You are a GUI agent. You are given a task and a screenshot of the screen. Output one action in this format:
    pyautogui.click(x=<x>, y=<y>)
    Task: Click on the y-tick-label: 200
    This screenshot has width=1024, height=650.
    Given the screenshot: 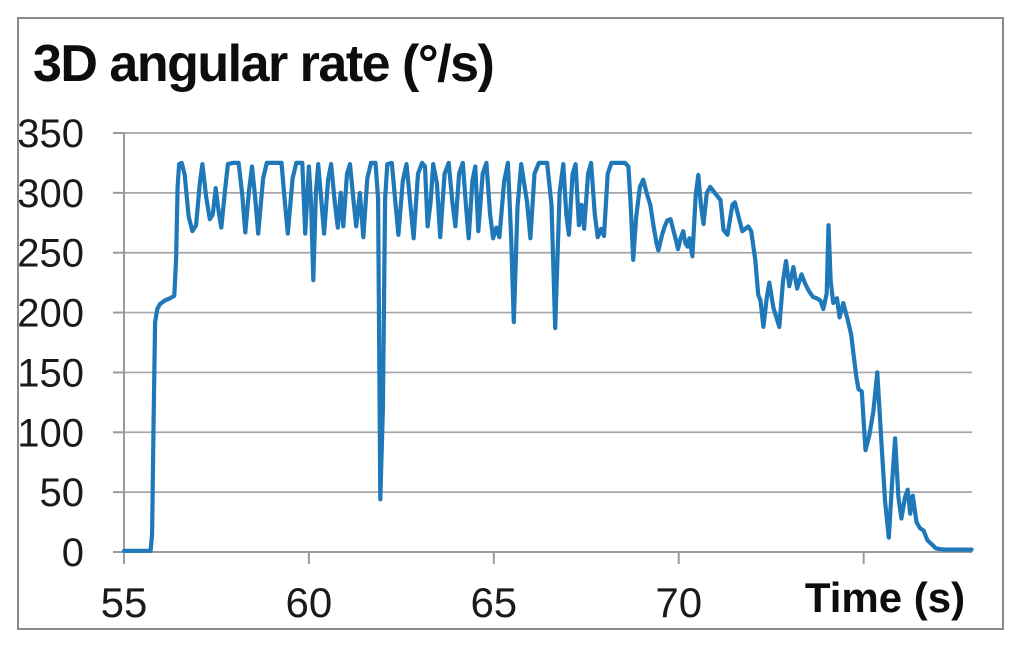 What is the action you would take?
    pyautogui.click(x=50, y=314)
    